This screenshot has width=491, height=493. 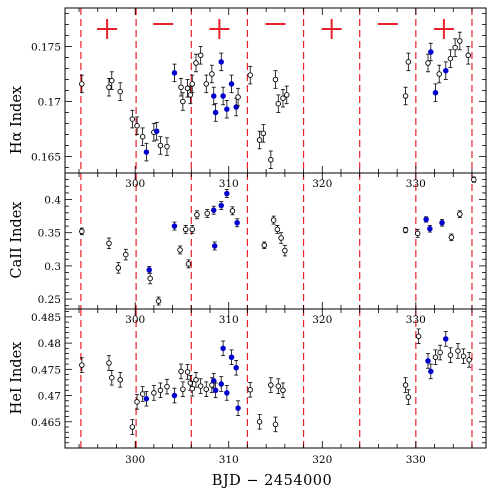 I want to click on y-tick-label: 0.35, so click(x=49, y=234).